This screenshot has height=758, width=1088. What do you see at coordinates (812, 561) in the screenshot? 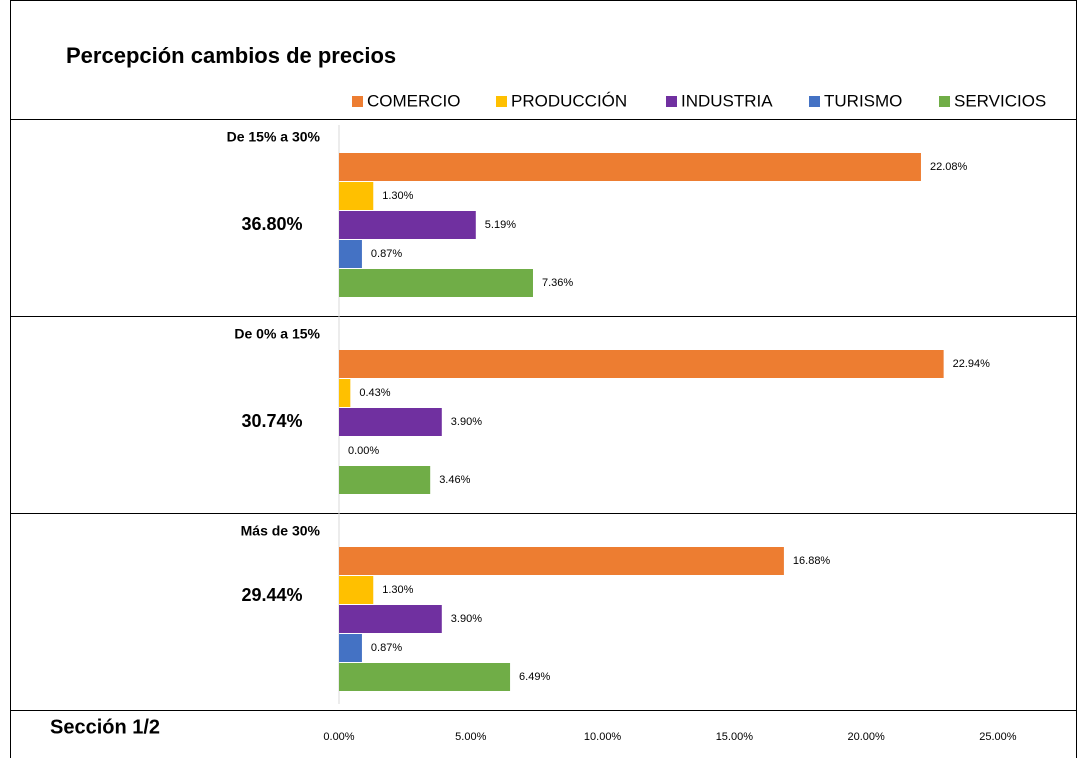
I see `value-label: 16.88%` at bounding box center [812, 561].